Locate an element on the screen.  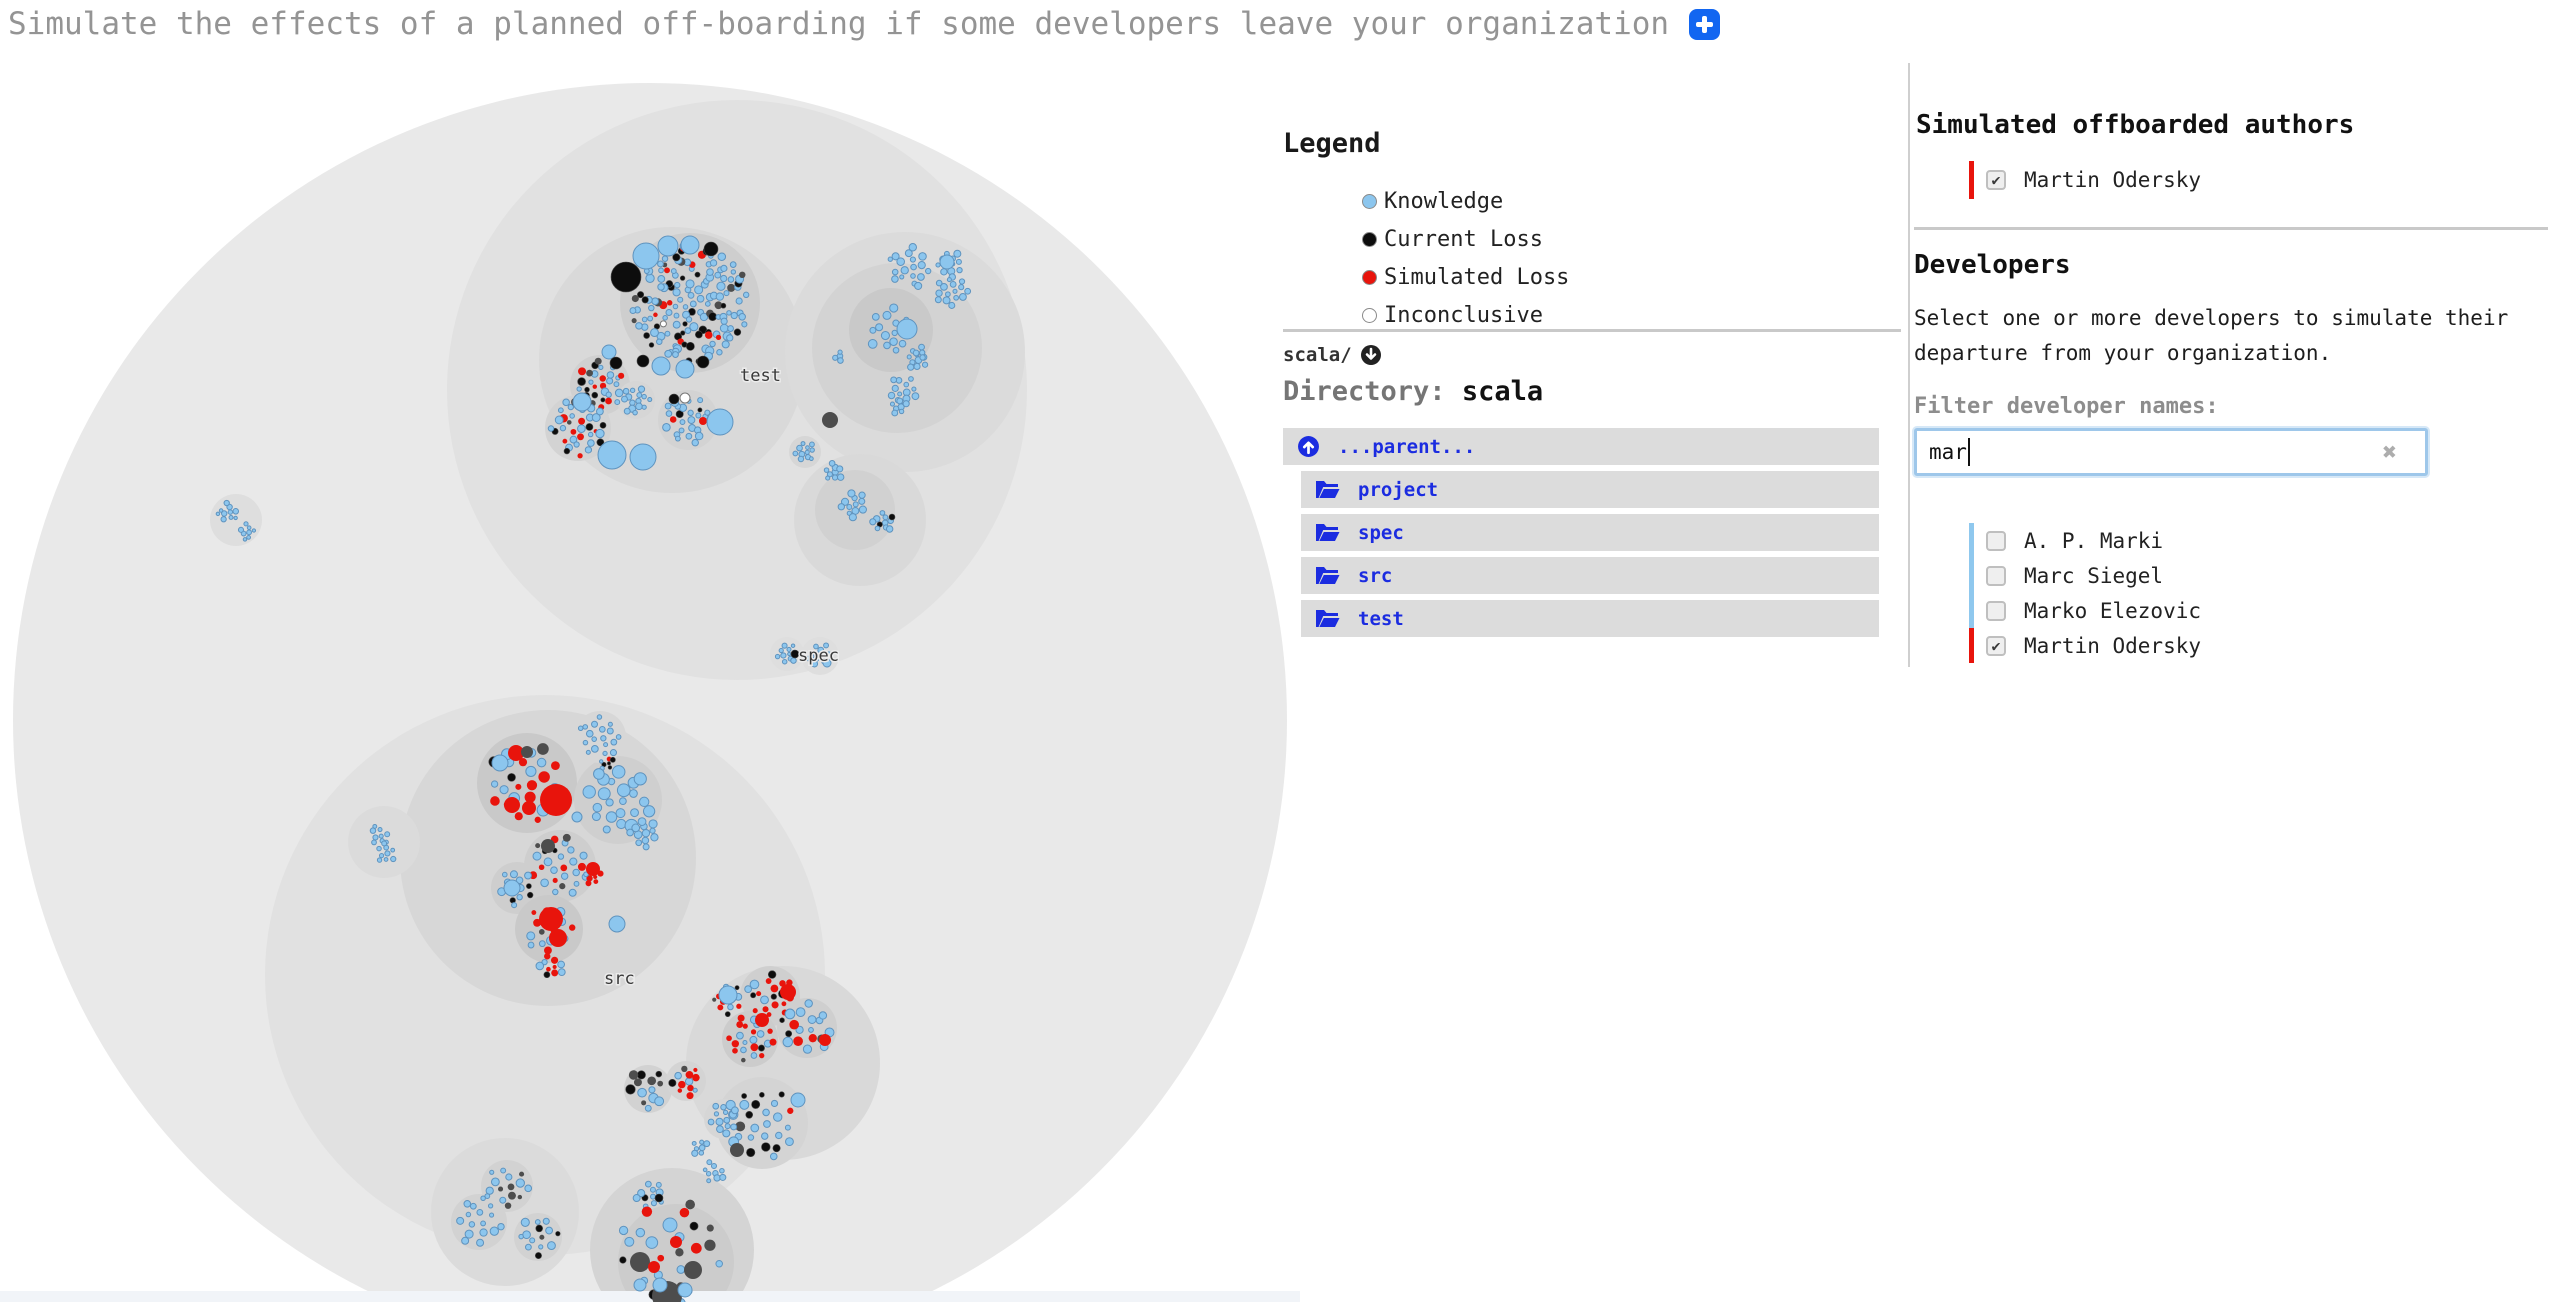
panel-separator is located at coordinates (1909, 365).